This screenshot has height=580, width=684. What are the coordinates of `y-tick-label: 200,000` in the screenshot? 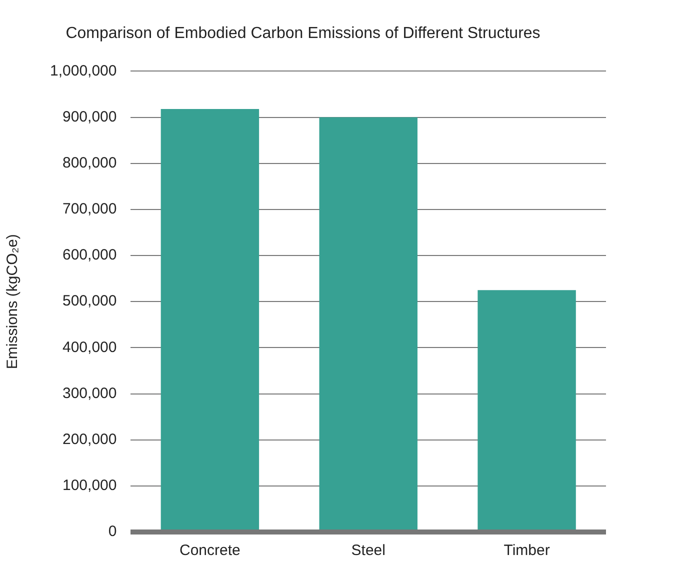 It's located at (89, 439).